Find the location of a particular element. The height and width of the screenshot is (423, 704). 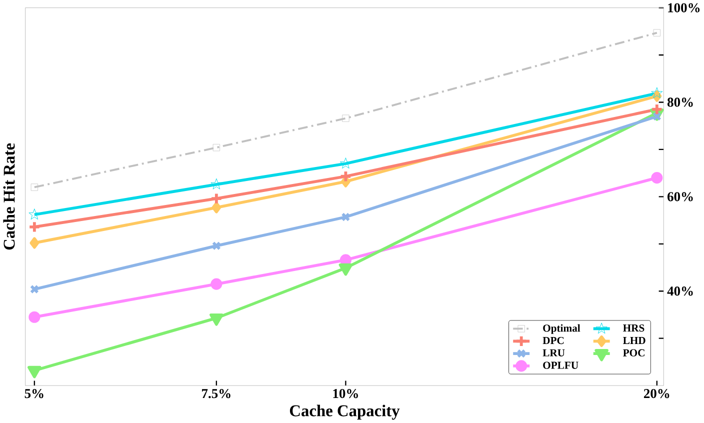

legend-label: POC is located at coordinates (633, 352).